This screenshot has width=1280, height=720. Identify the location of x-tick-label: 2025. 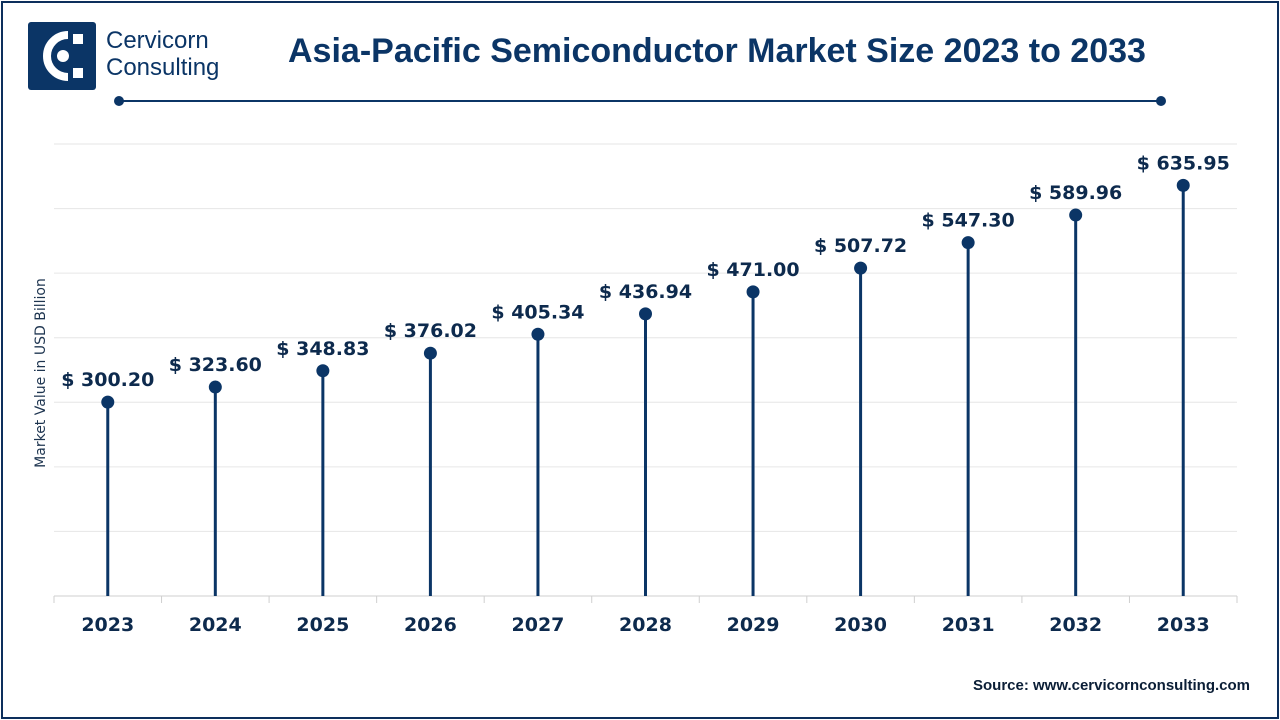
(322, 625).